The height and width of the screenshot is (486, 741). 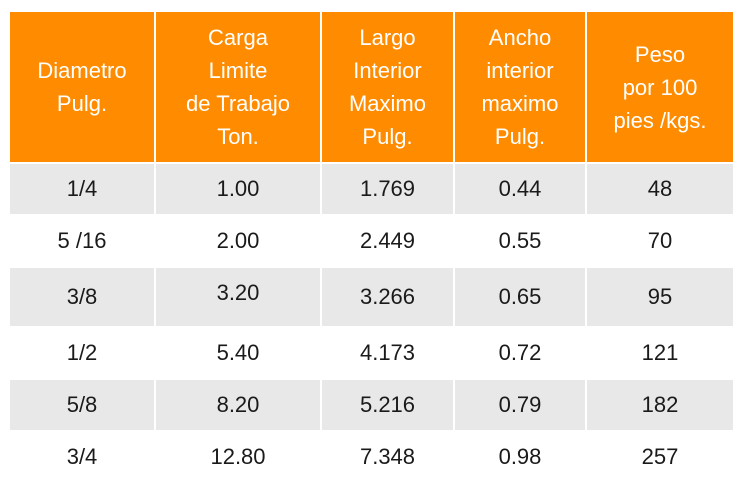 What do you see at coordinates (520, 241) in the screenshot?
I see `table-cell: 0.55` at bounding box center [520, 241].